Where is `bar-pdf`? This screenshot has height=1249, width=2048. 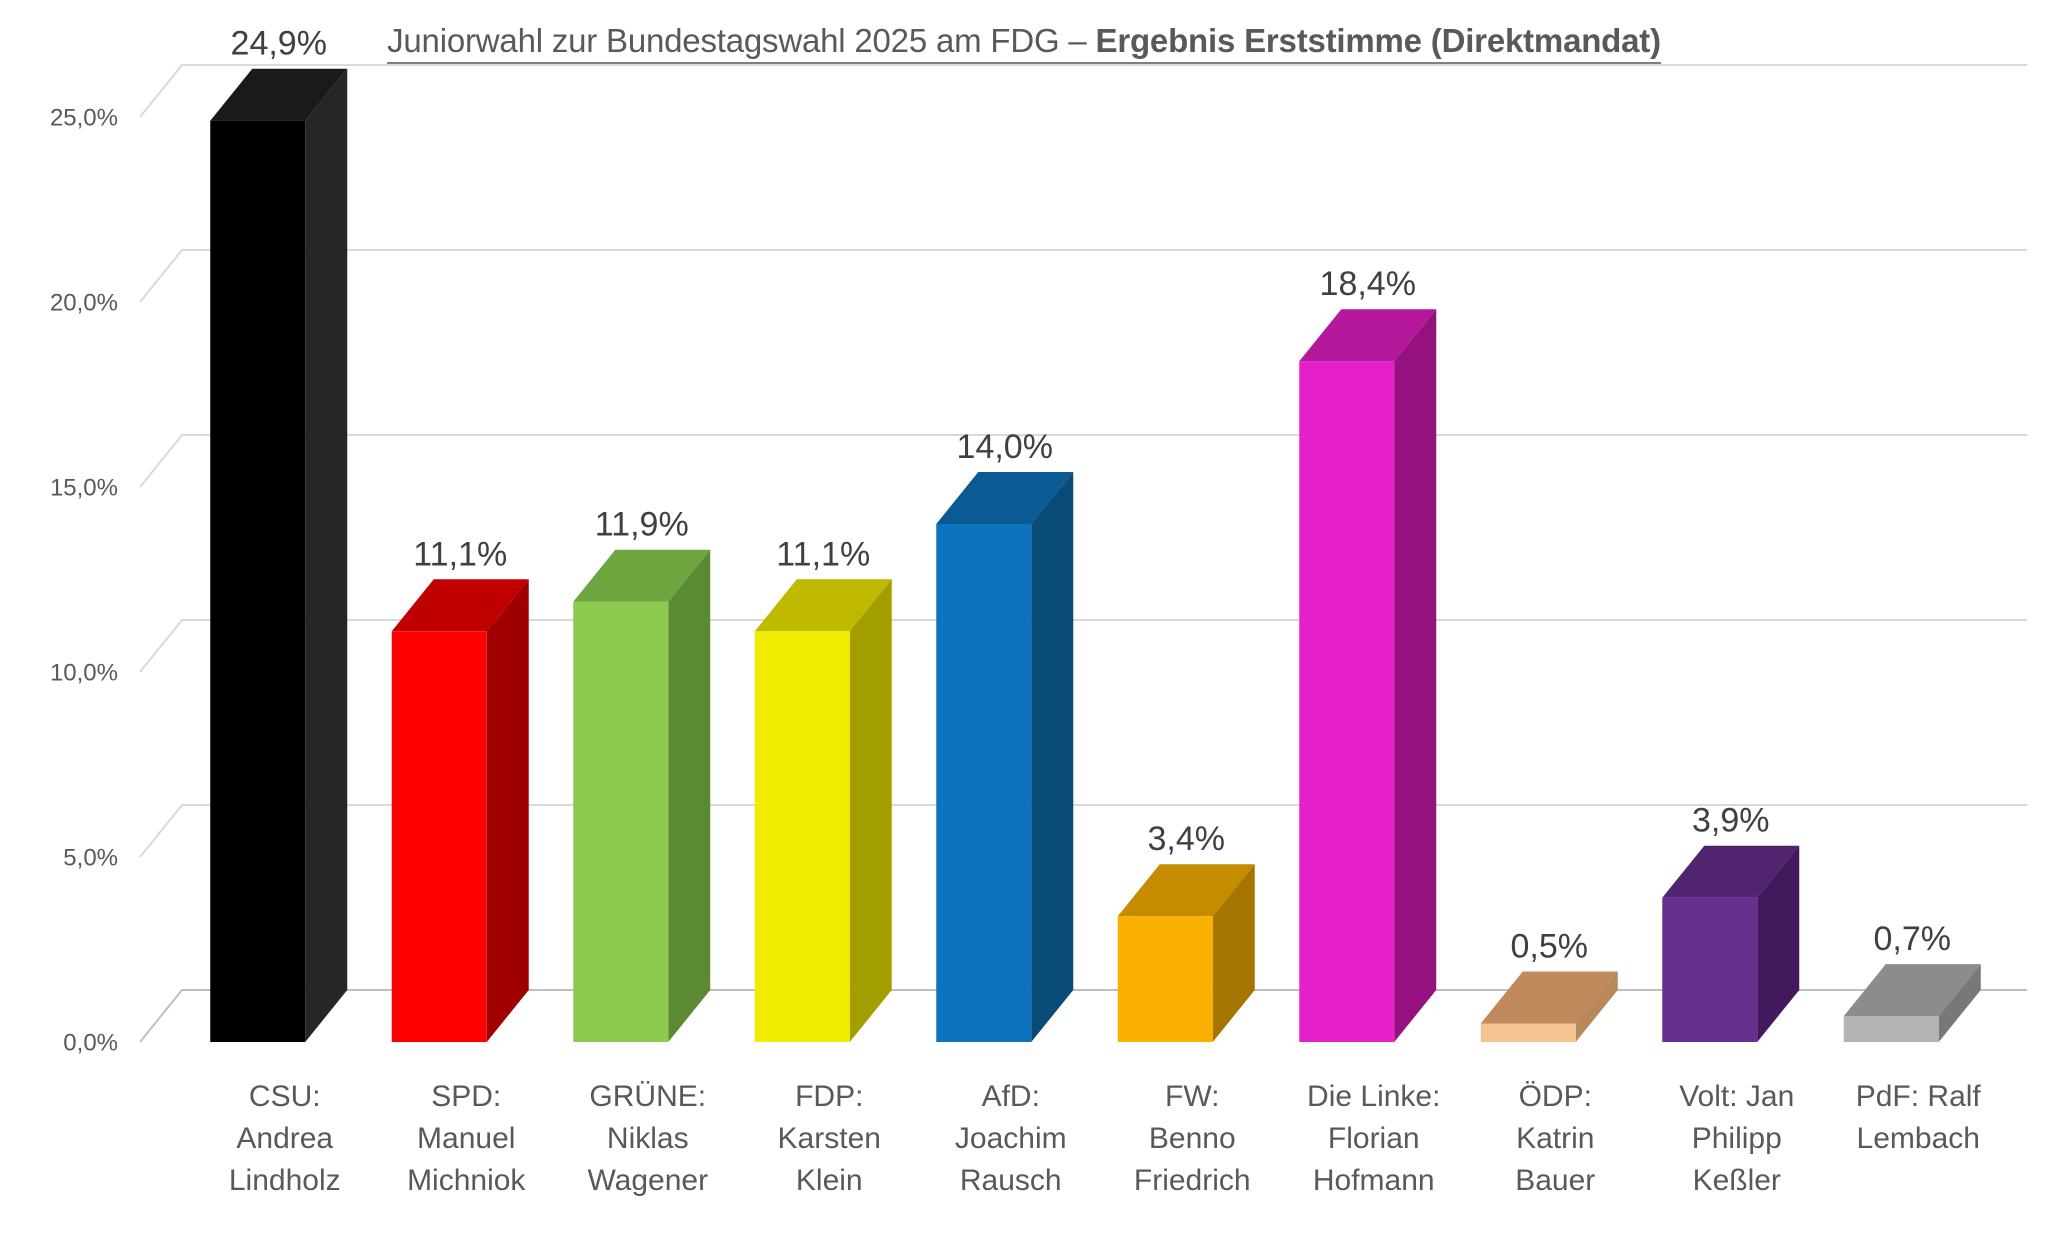 bar-pdf is located at coordinates (1912, 1003).